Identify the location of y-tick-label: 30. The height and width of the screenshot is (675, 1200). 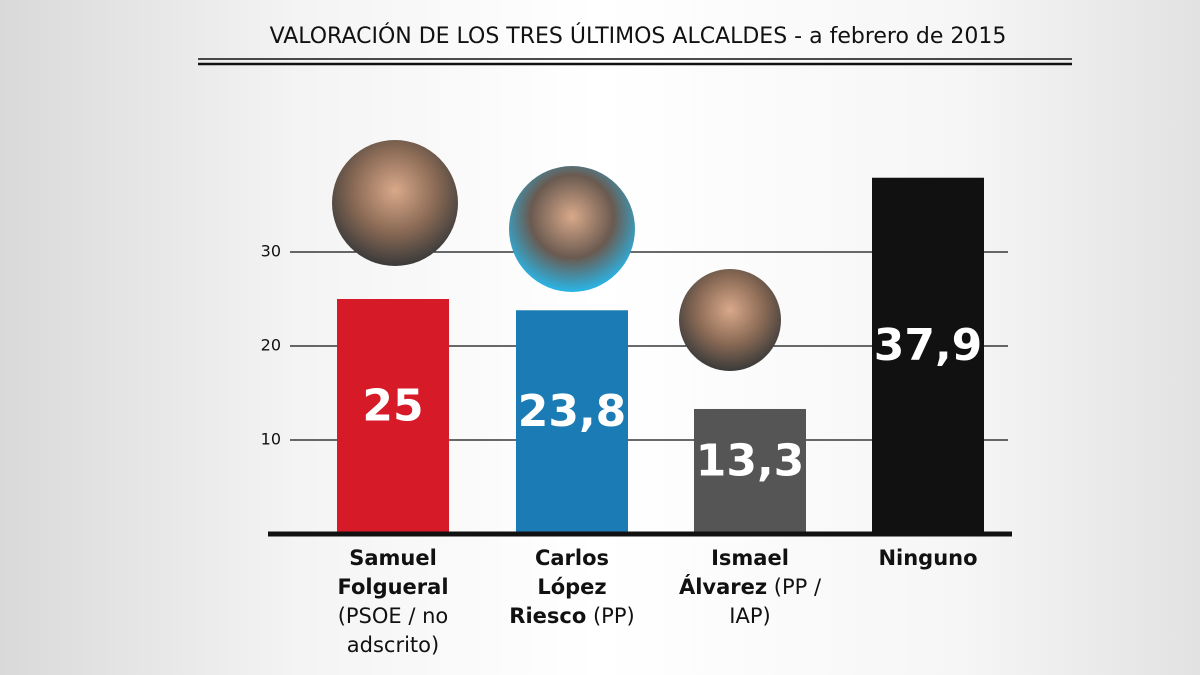
(271, 251).